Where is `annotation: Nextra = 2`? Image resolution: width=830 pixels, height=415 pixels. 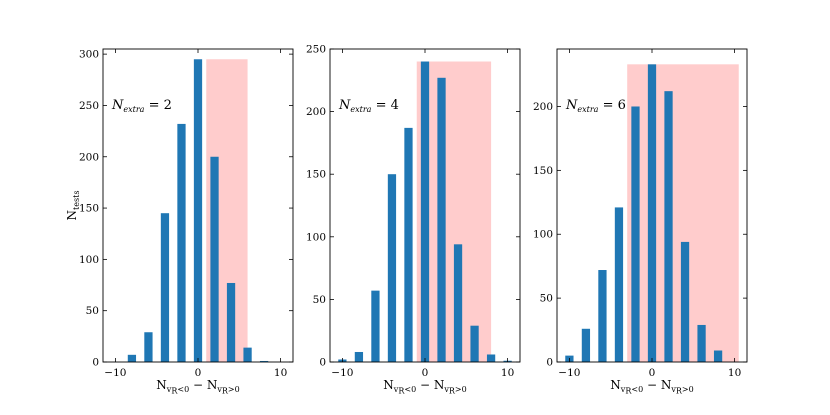
annotation: Nextra = 2 is located at coordinates (141, 106).